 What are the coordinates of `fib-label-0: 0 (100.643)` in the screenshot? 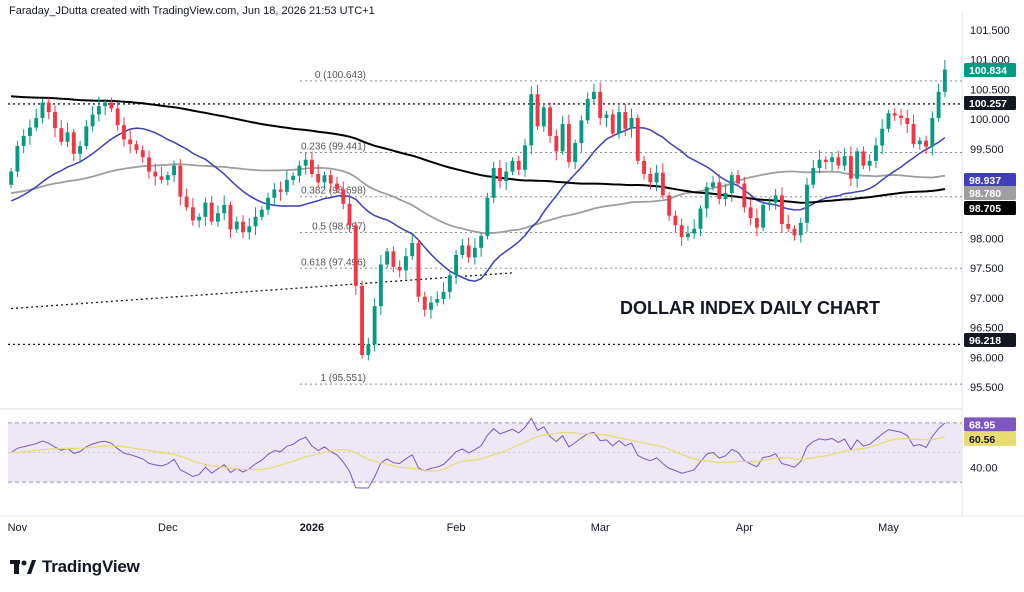 It's located at (340, 75).